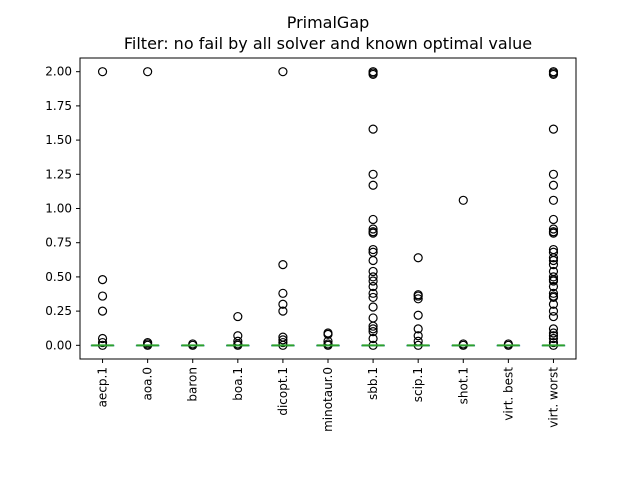 This screenshot has width=640, height=480. Describe the element at coordinates (58, 140) in the screenshot. I see `y-tick-label: 1.50` at that location.